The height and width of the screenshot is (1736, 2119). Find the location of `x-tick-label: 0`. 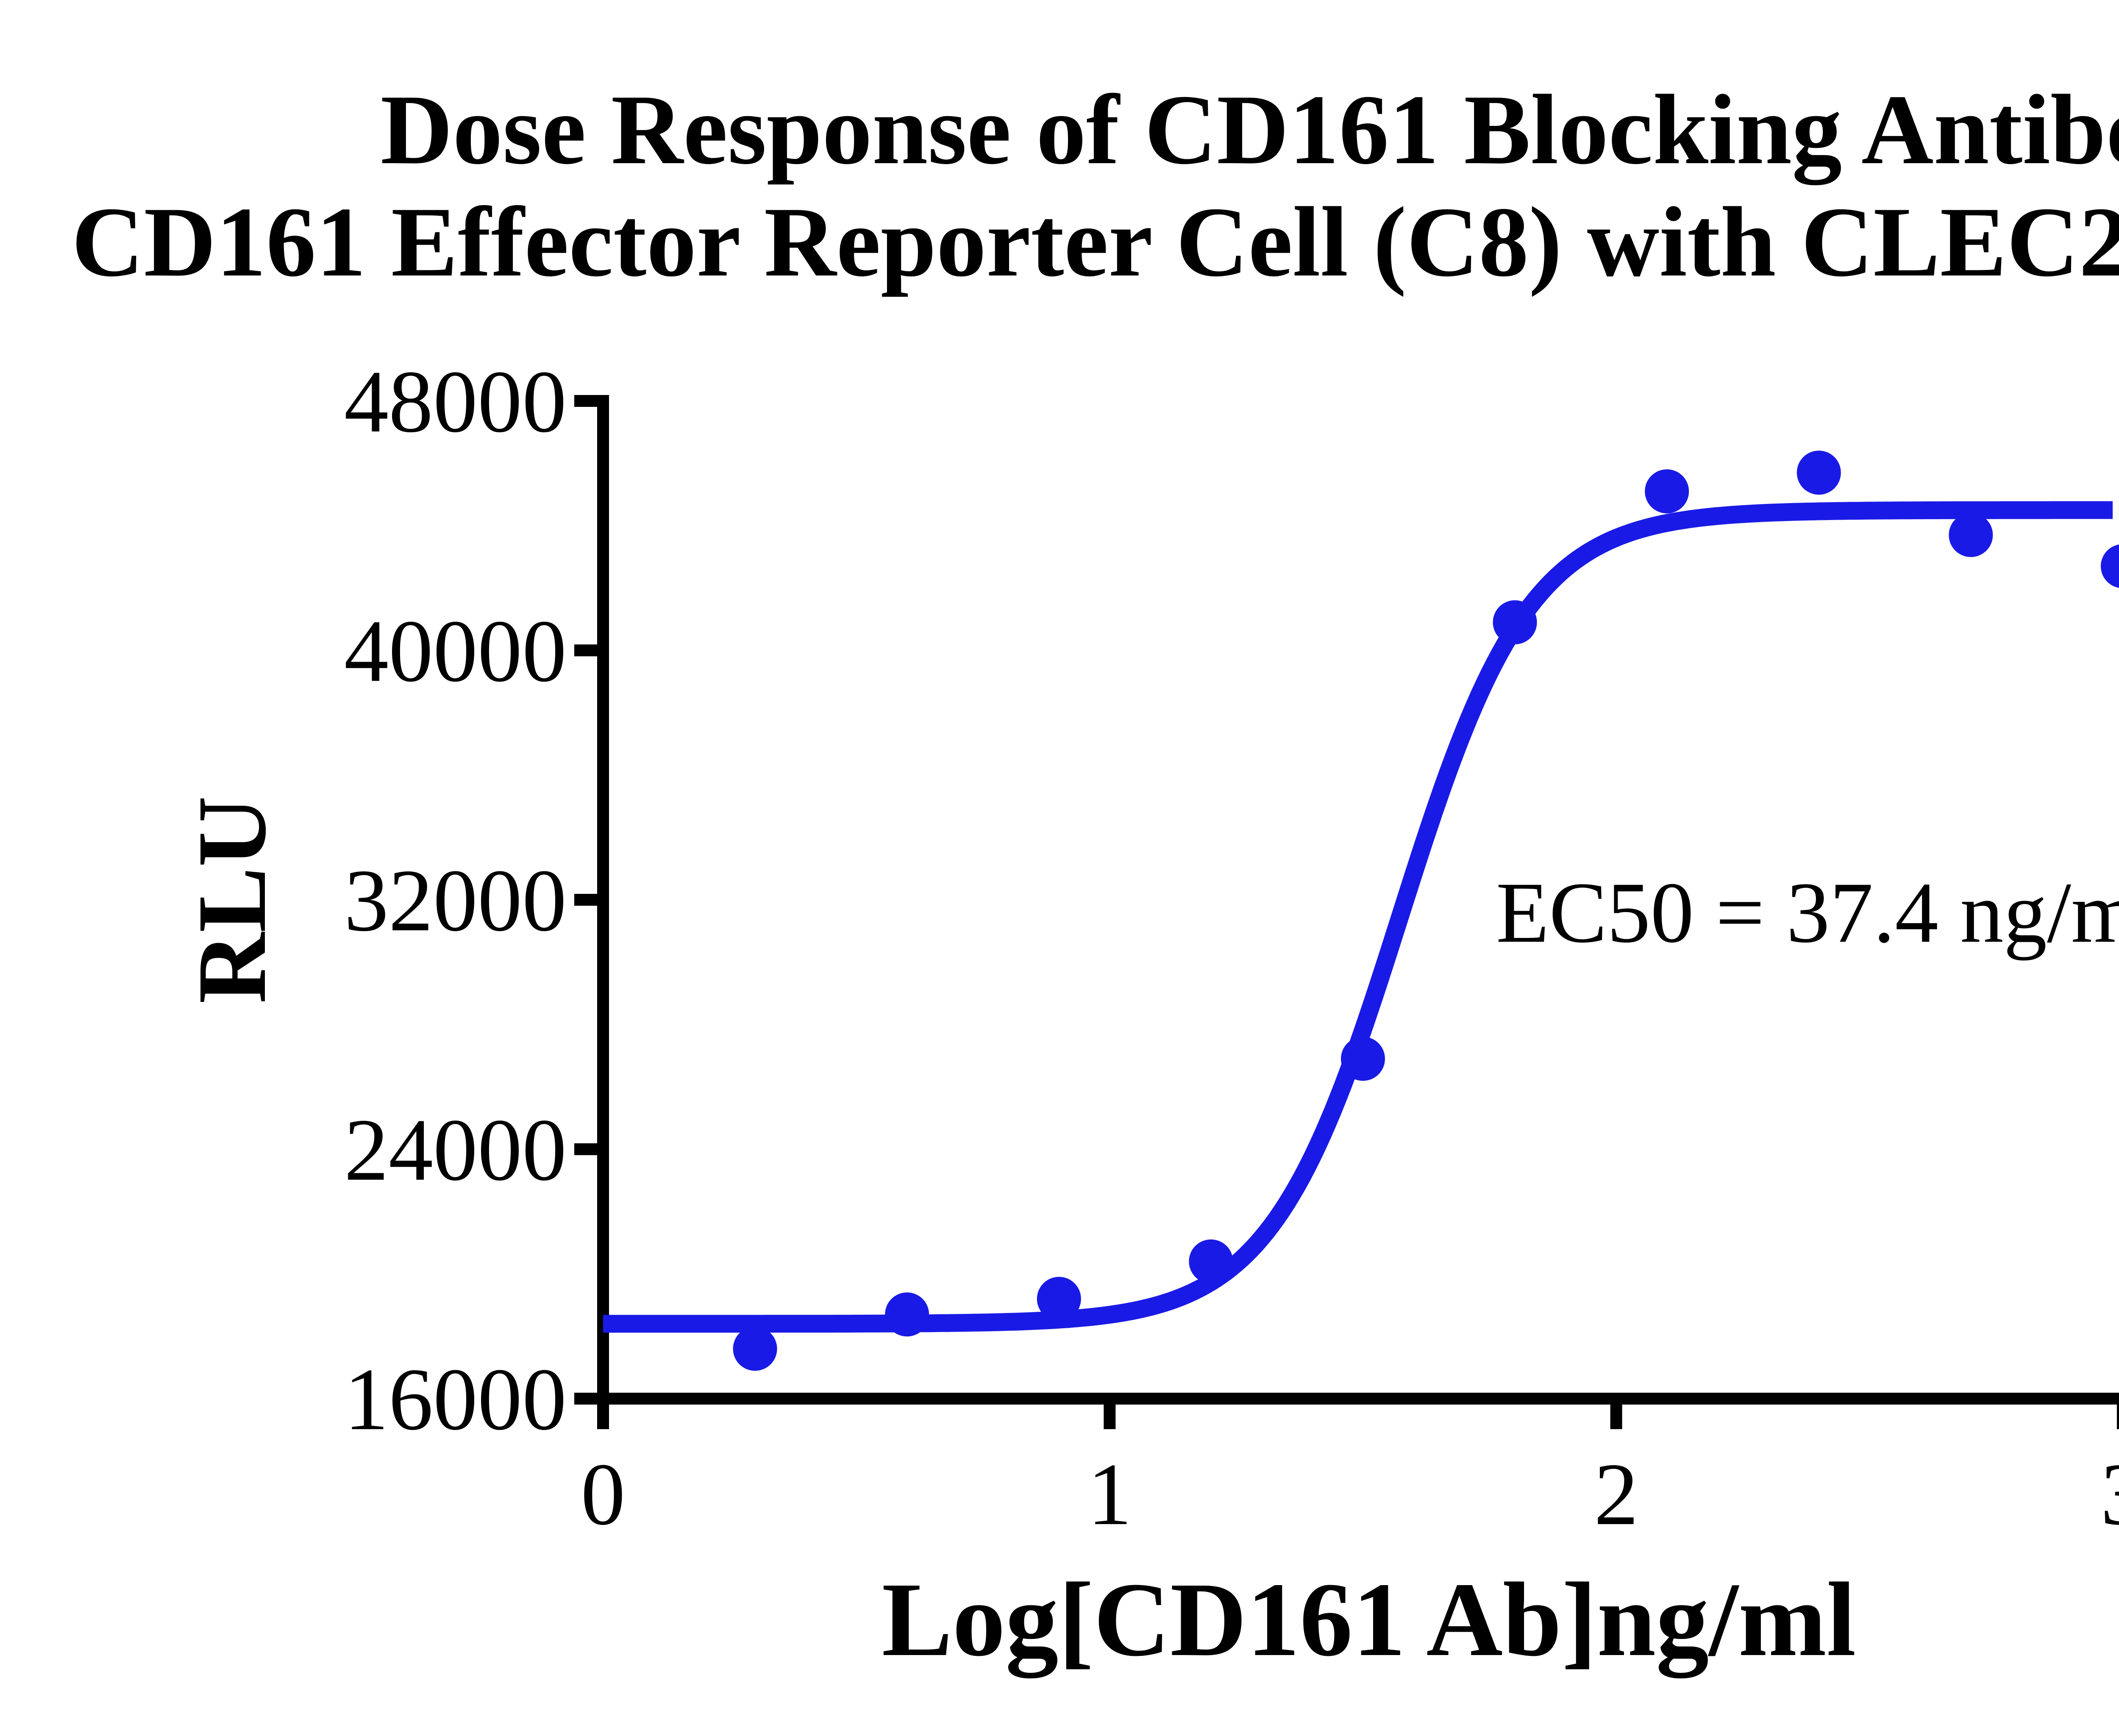

x-tick-label: 0 is located at coordinates (604, 1494).